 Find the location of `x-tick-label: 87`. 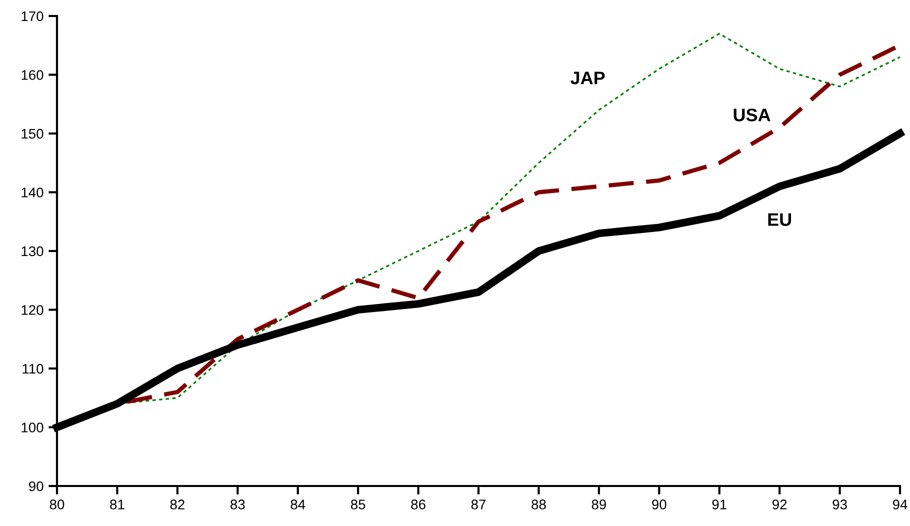

x-tick-label: 87 is located at coordinates (478, 505).